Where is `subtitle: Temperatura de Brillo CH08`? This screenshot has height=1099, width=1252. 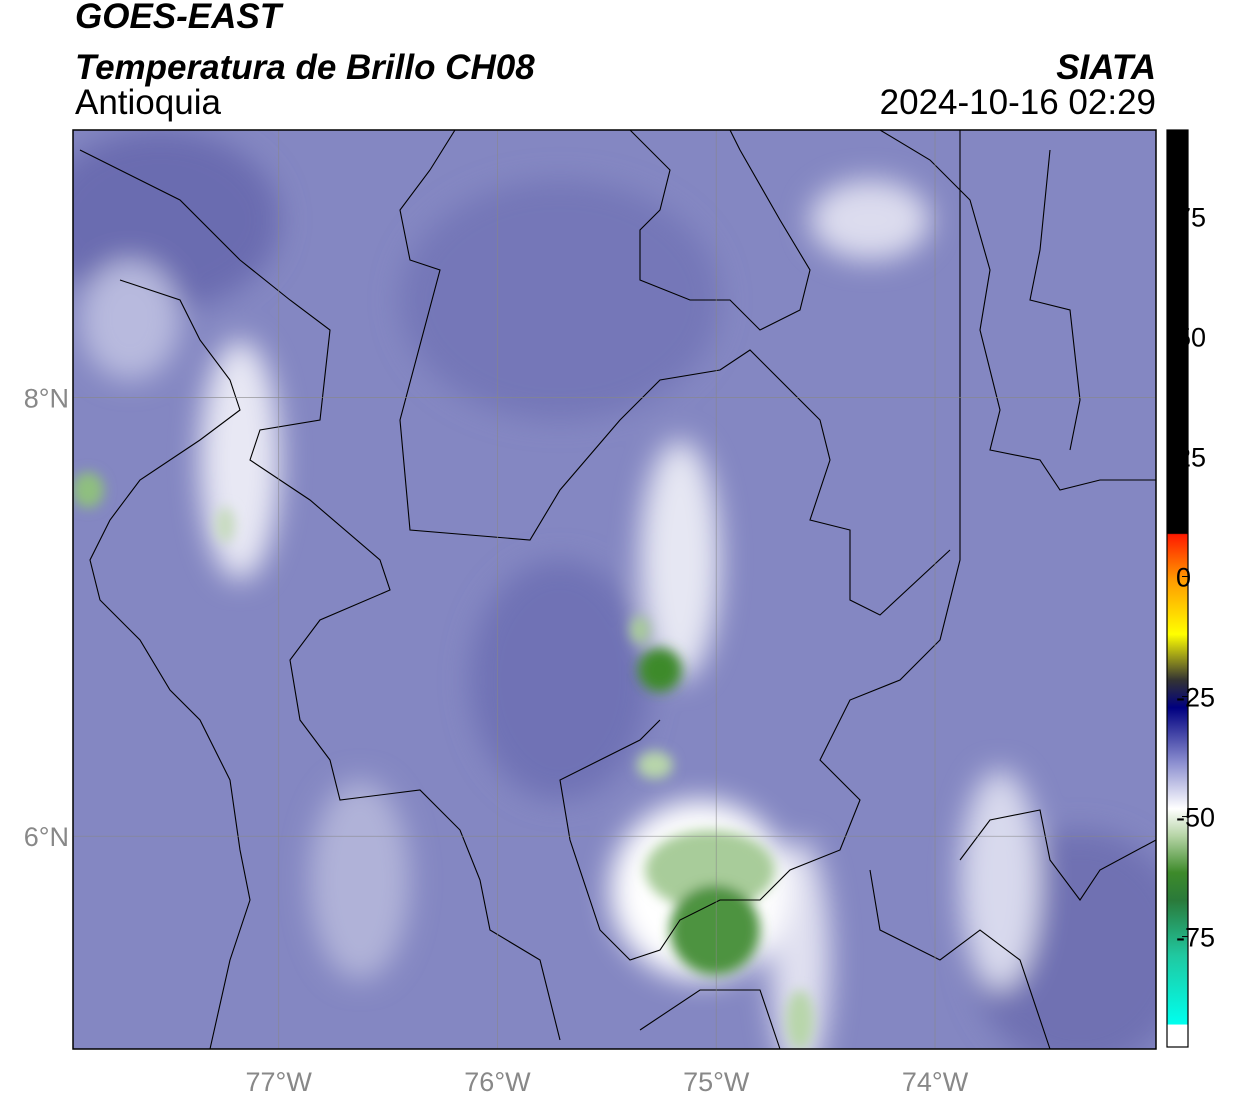
subtitle: Temperatura de Brillo CH08 is located at coordinates (305, 67).